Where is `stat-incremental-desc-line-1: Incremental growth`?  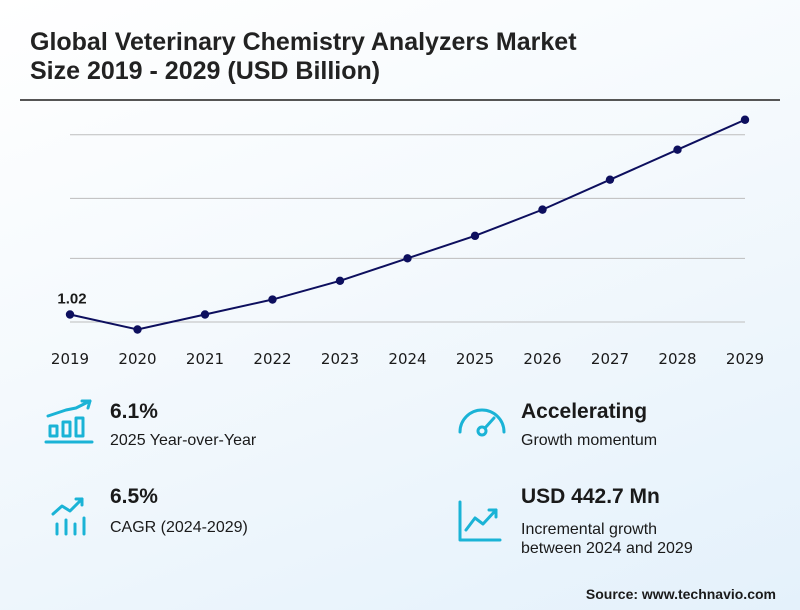 stat-incremental-desc-line-1: Incremental growth is located at coordinates (589, 529).